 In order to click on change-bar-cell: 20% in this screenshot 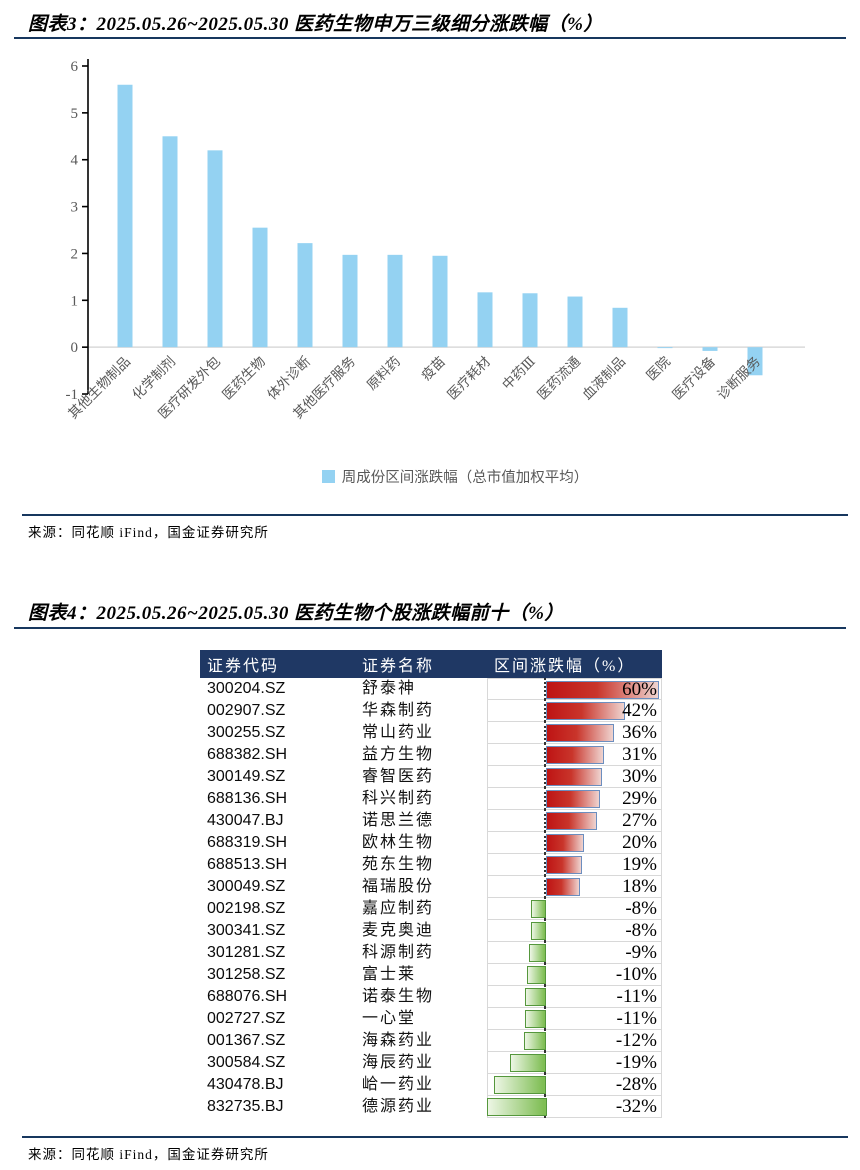, I will do `click(574, 842)`.